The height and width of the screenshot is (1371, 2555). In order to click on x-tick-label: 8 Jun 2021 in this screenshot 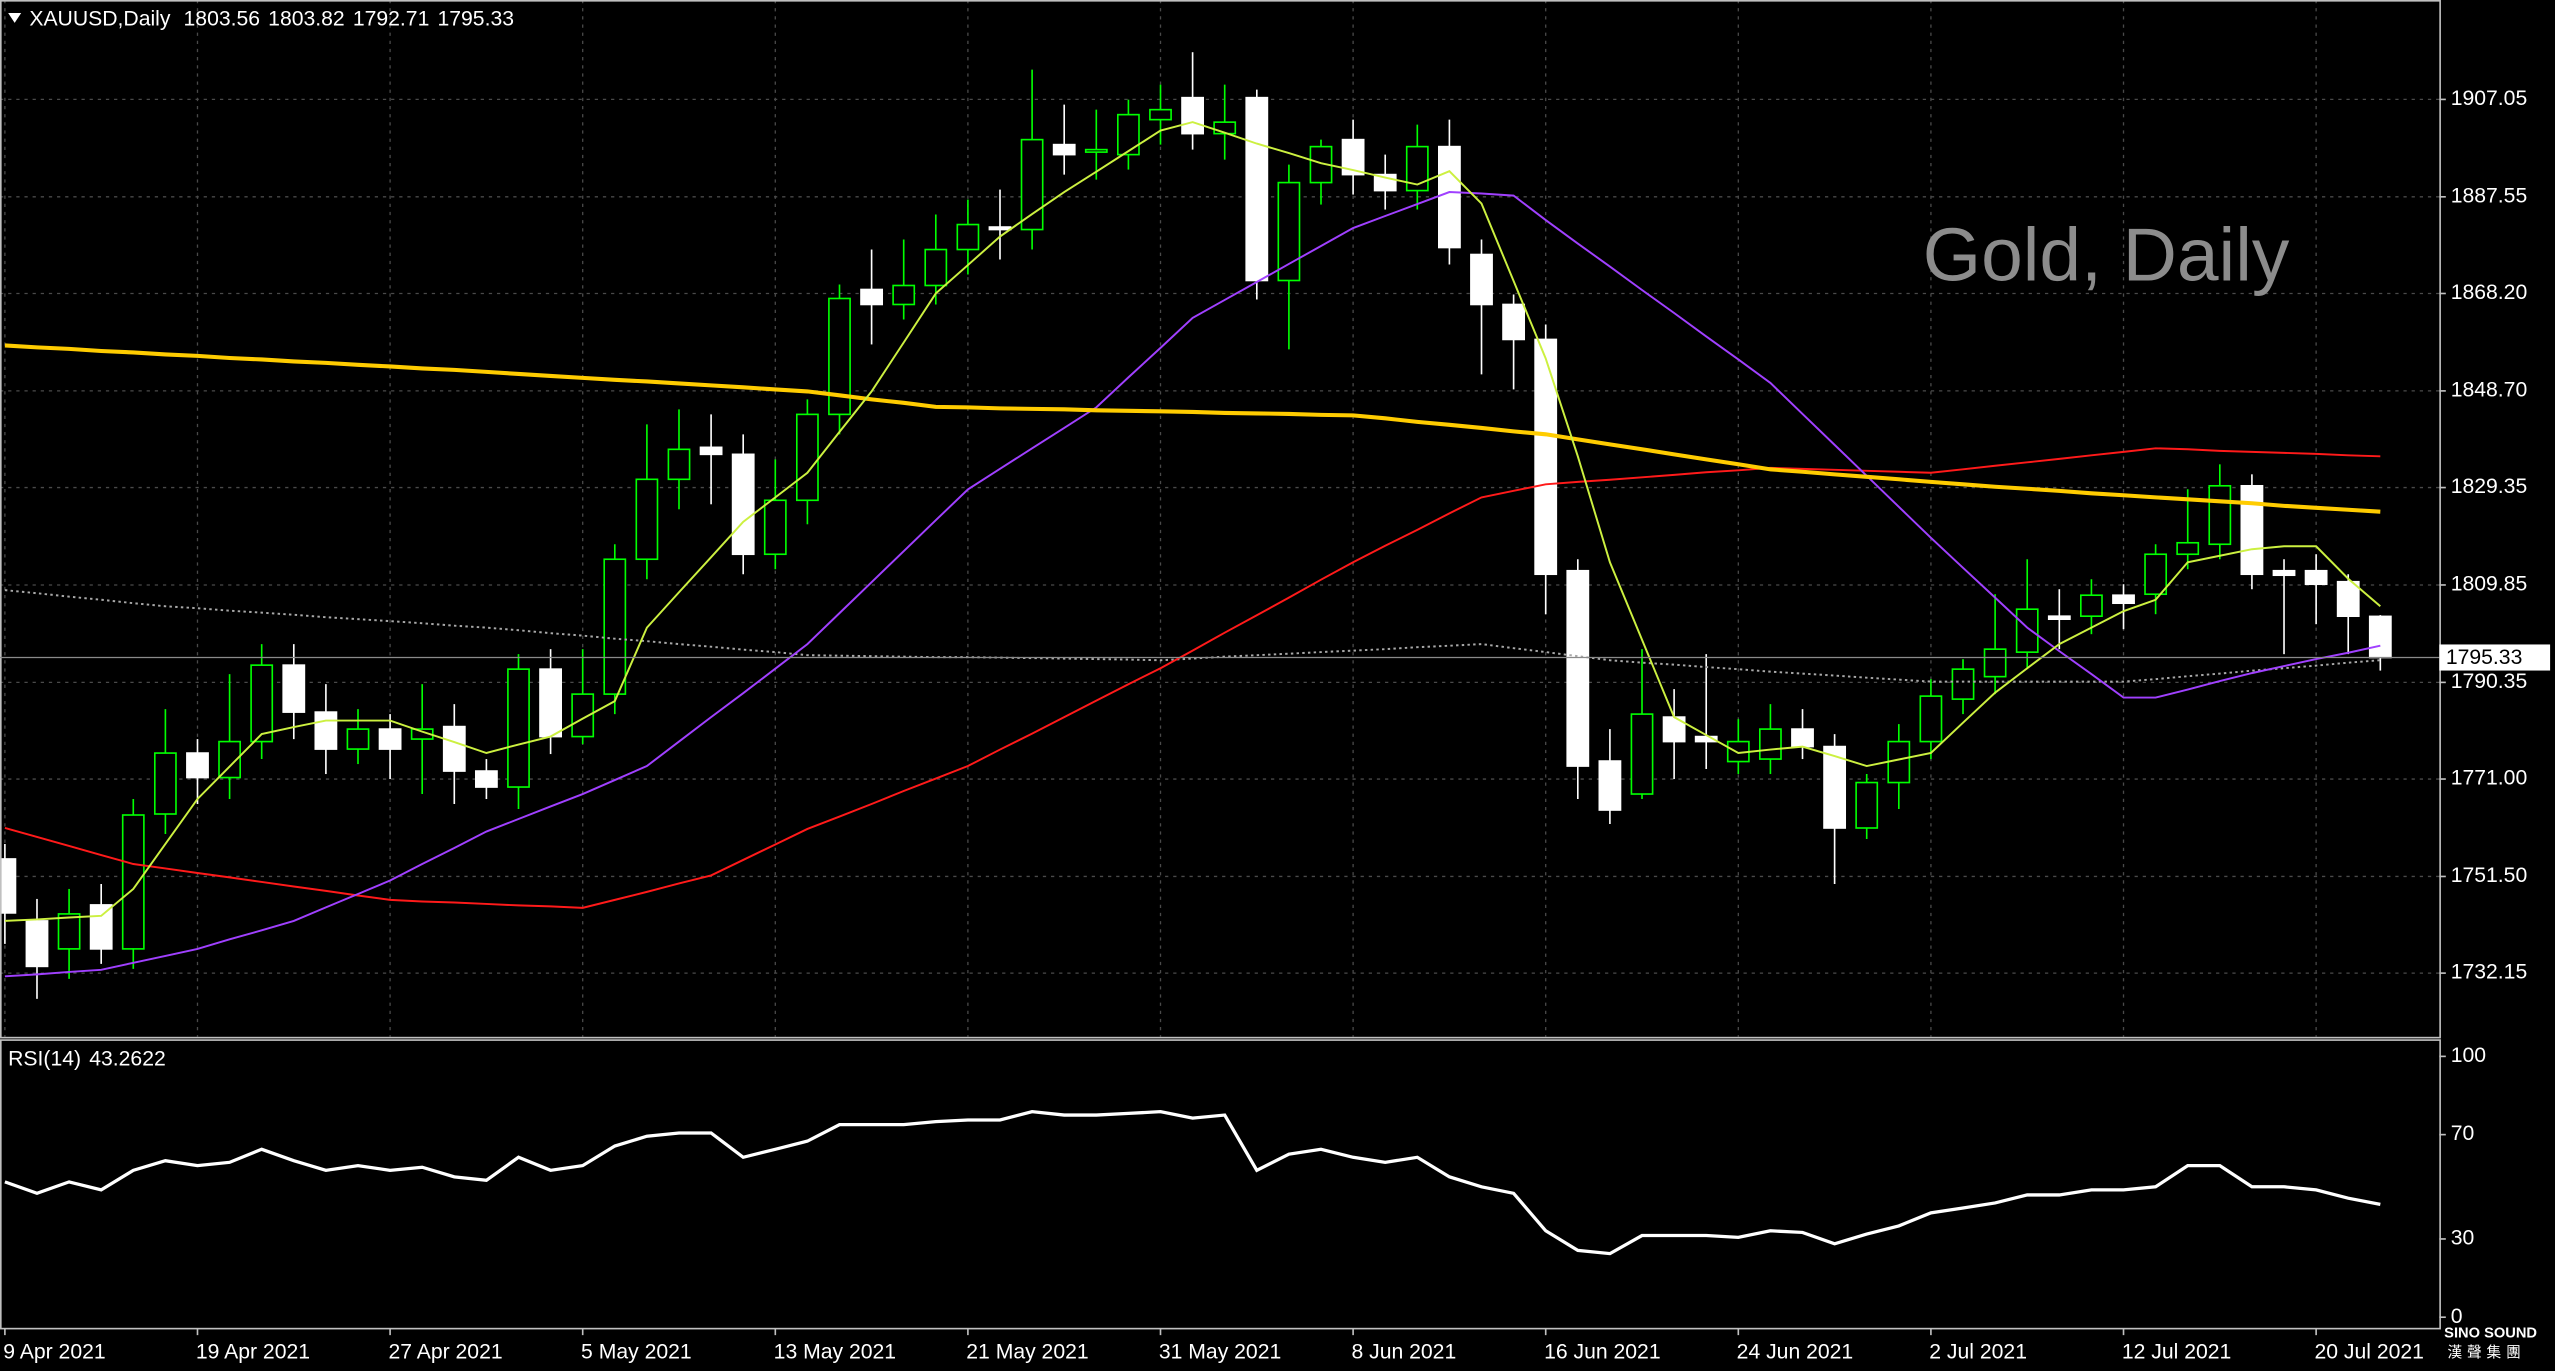, I will do `click(1403, 1352)`.